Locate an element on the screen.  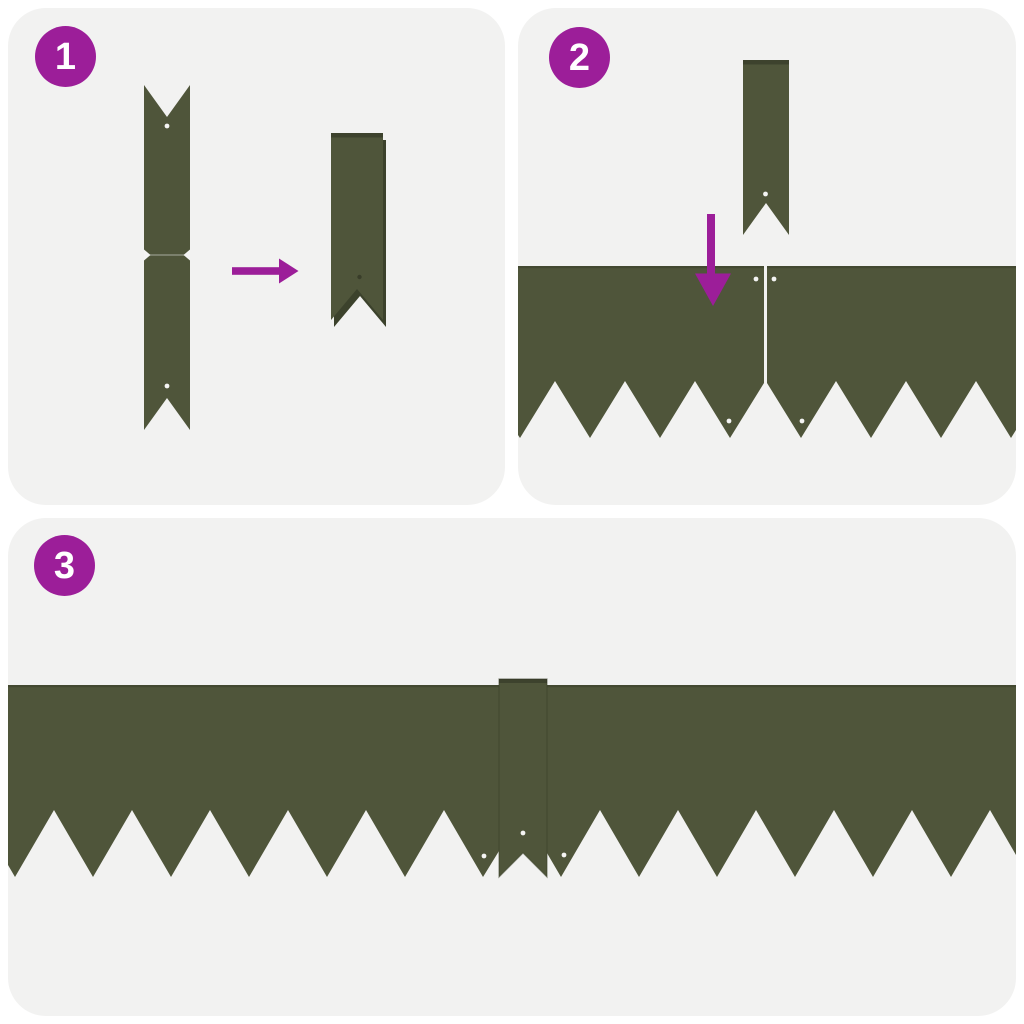
step-1-number: 1 is located at coordinates (65, 56).